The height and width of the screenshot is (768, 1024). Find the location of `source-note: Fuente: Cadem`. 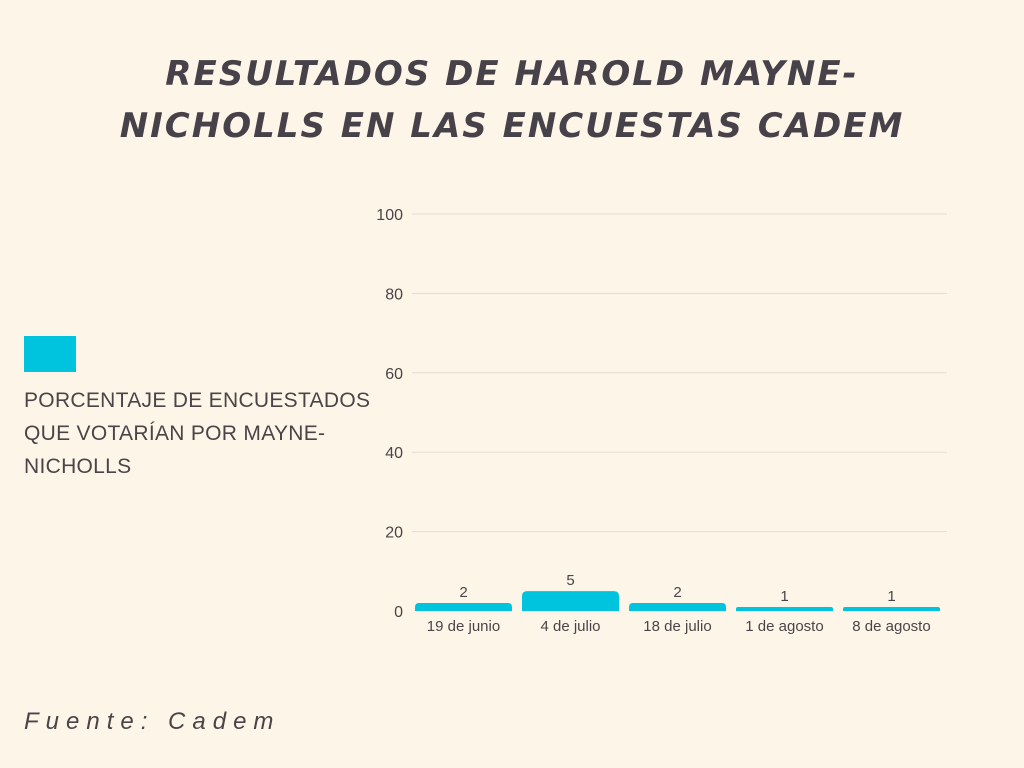

source-note: Fuente: Cadem is located at coordinates (152, 721).